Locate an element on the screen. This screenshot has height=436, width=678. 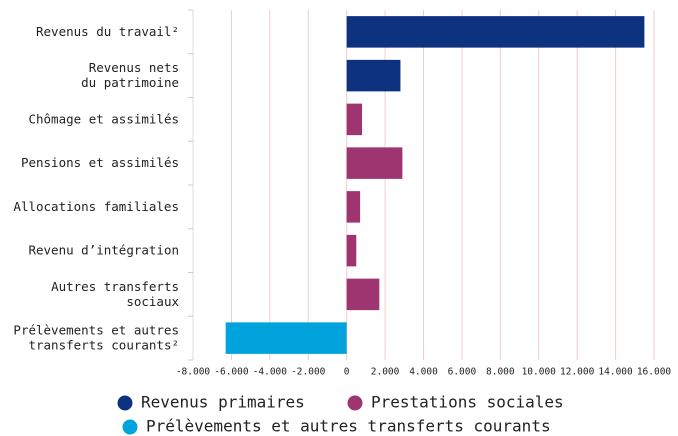
x-tick-label: 4.000 is located at coordinates (423, 372).